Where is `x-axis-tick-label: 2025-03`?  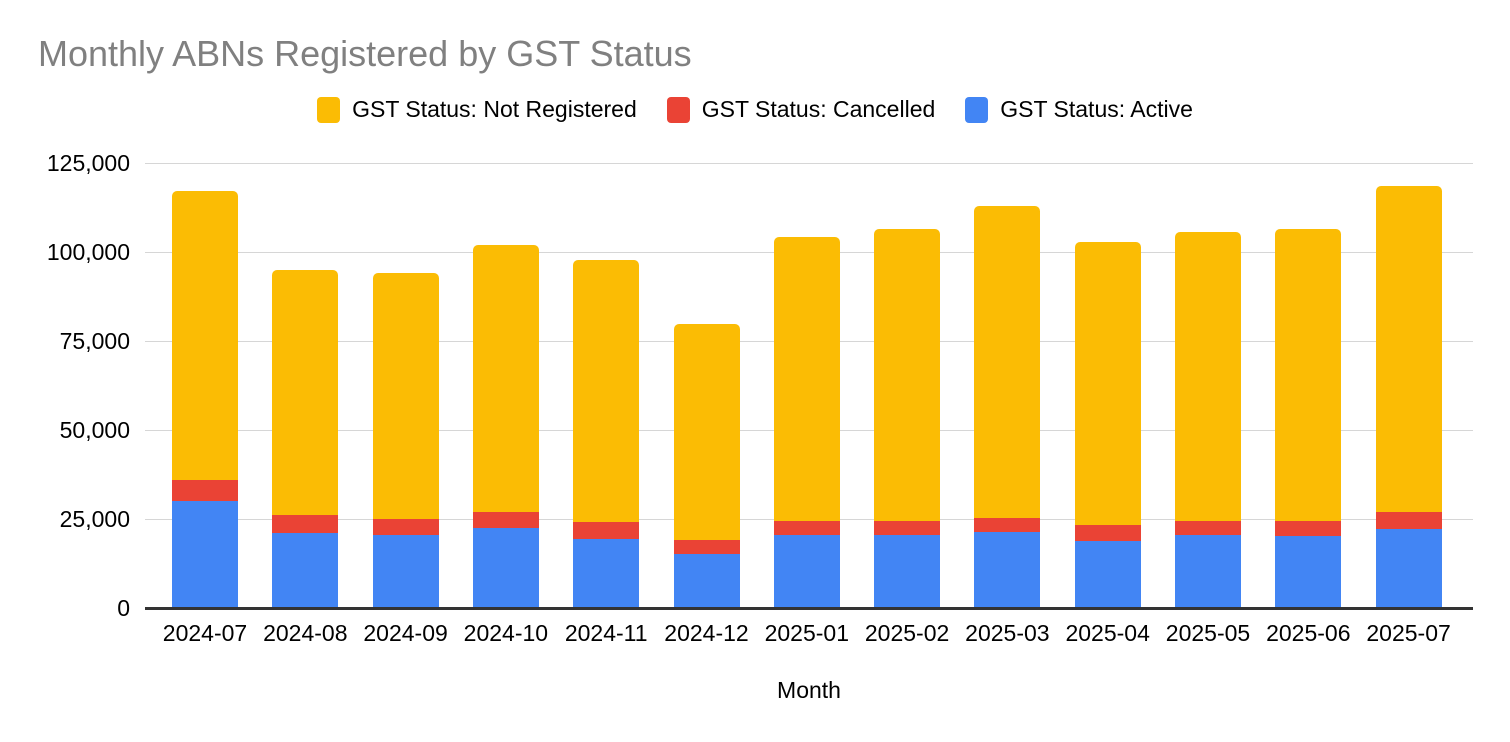
x-axis-tick-label: 2025-03 is located at coordinates (1007, 633).